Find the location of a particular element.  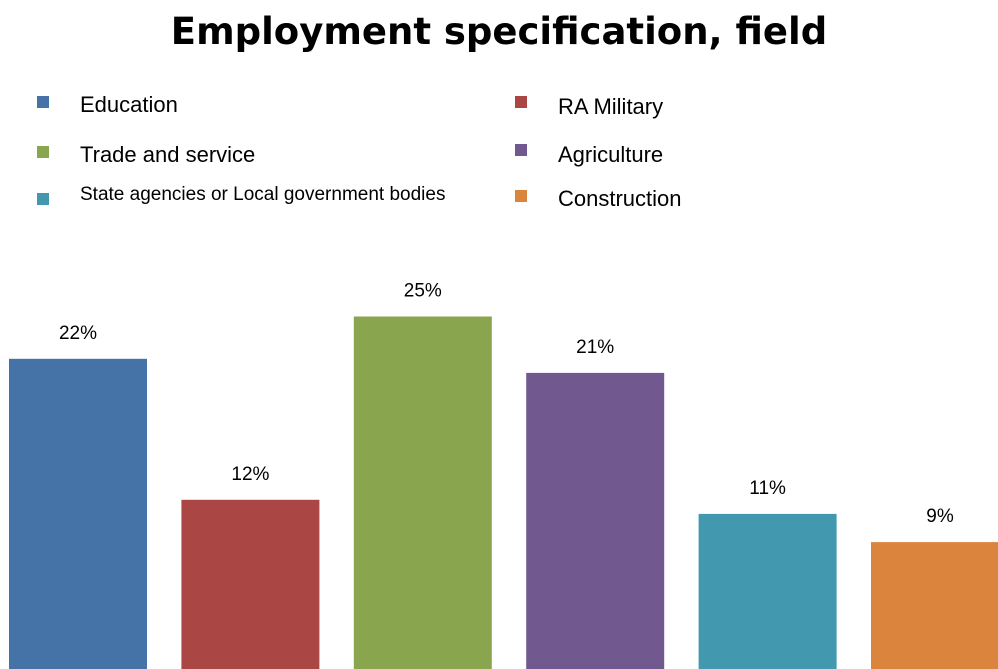

legend-label: Education is located at coordinates (129, 104).